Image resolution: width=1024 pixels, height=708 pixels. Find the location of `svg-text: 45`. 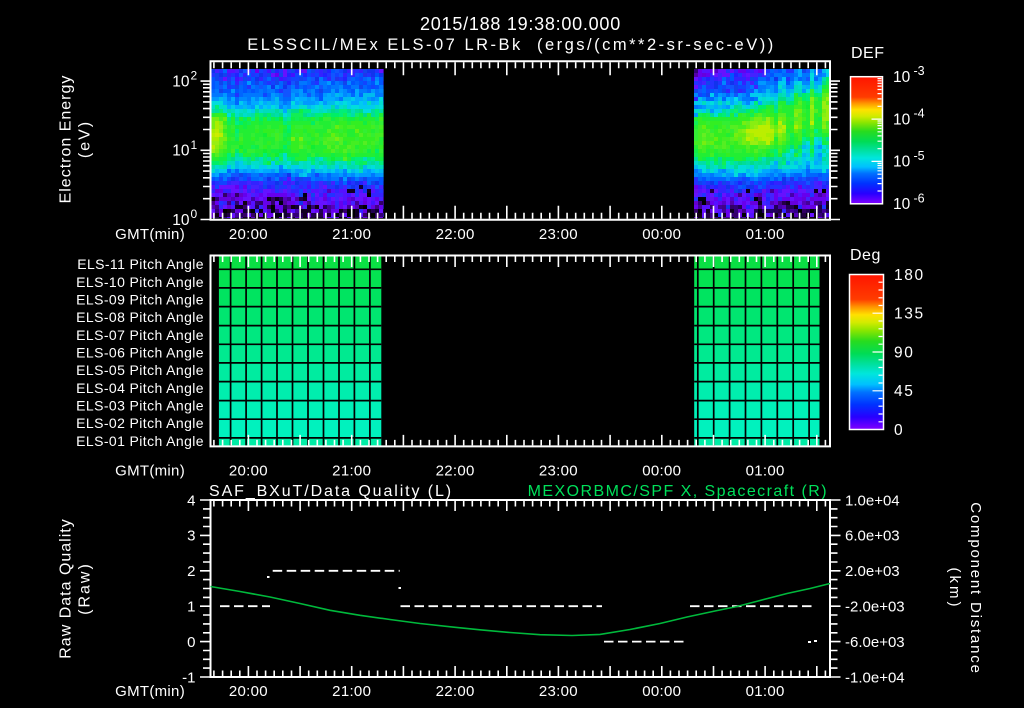

svg-text: 45 is located at coordinates (904, 391).